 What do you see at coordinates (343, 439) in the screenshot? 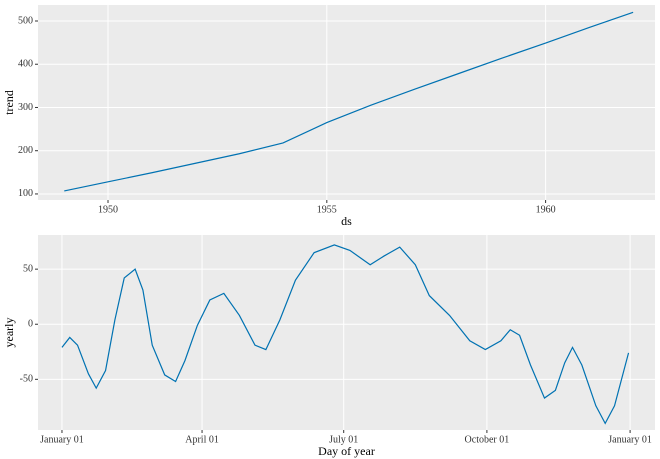
I see `x-tick-label: July 01` at bounding box center [343, 439].